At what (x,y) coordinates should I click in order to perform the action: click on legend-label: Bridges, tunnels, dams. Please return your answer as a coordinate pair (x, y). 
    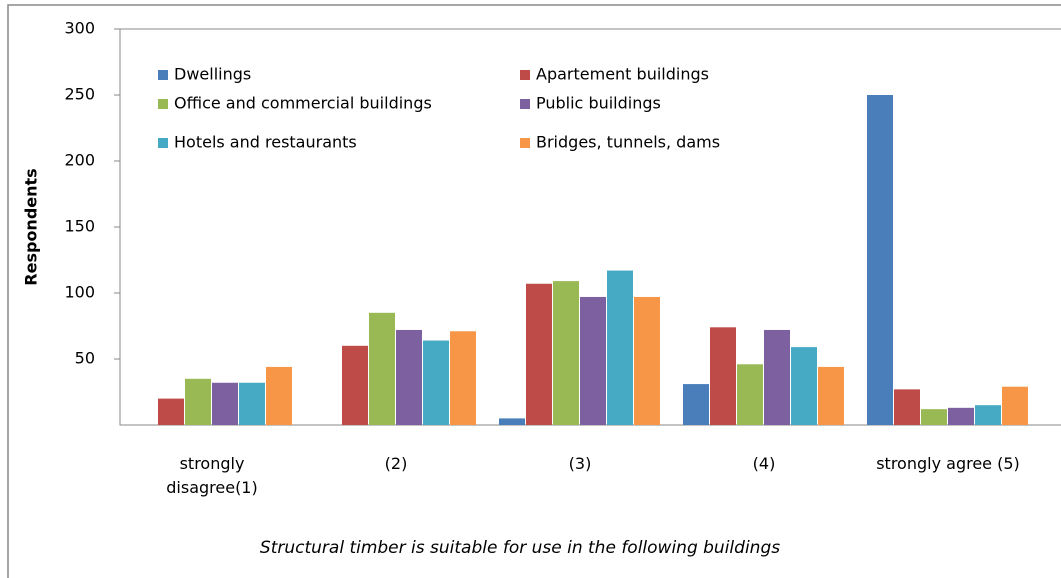
    Looking at the image, I should click on (628, 142).